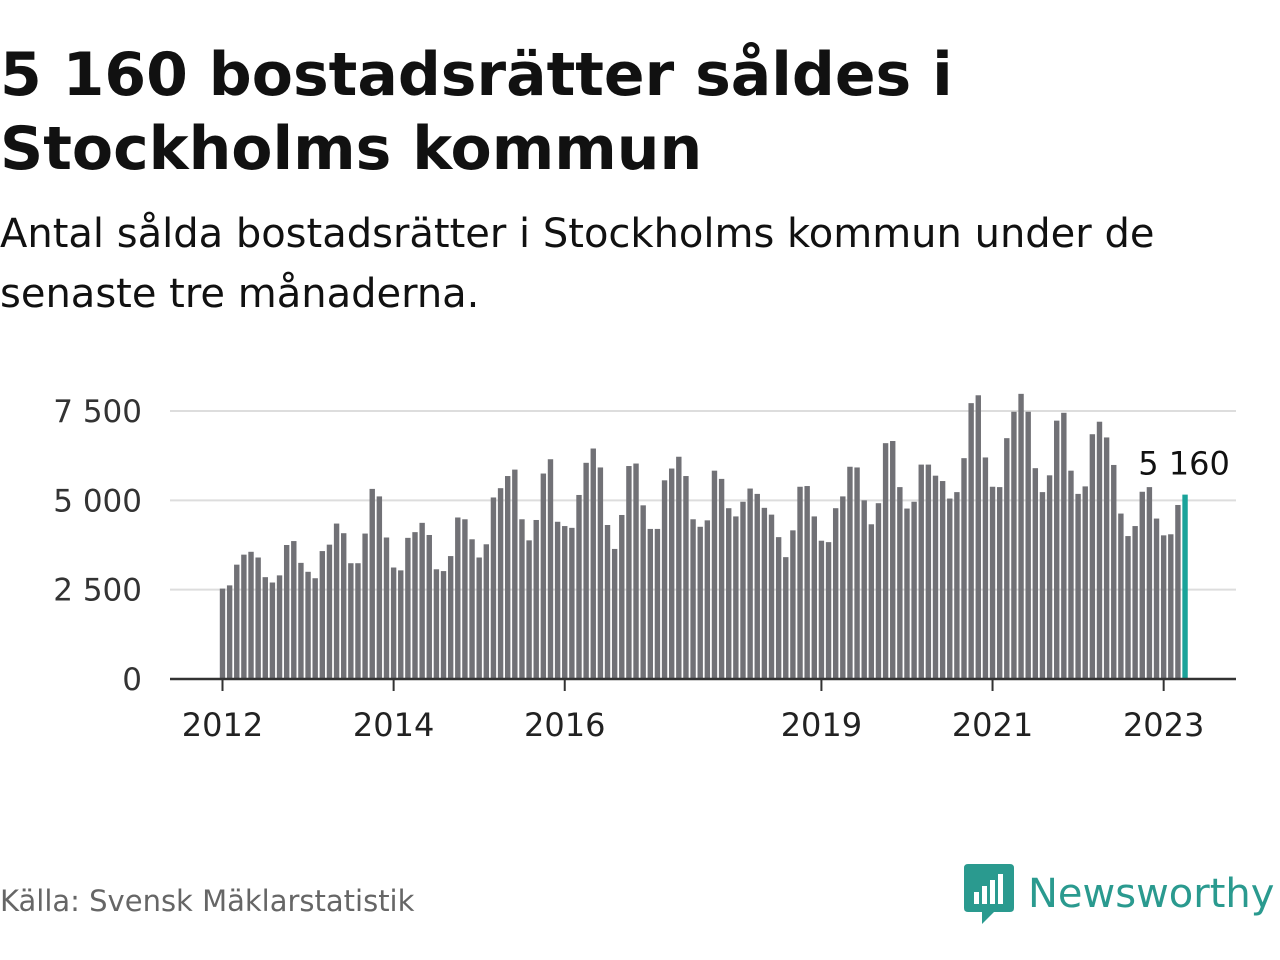 This screenshot has height=960, width=1280. Describe the element at coordinates (564, 725) in the screenshot. I see `x-tick-label: 2016` at that location.